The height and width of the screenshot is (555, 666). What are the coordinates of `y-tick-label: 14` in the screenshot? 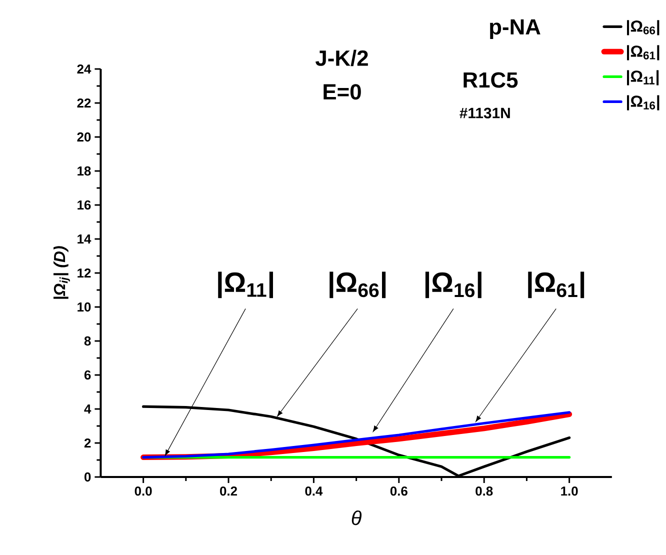 It's located at (85, 239).